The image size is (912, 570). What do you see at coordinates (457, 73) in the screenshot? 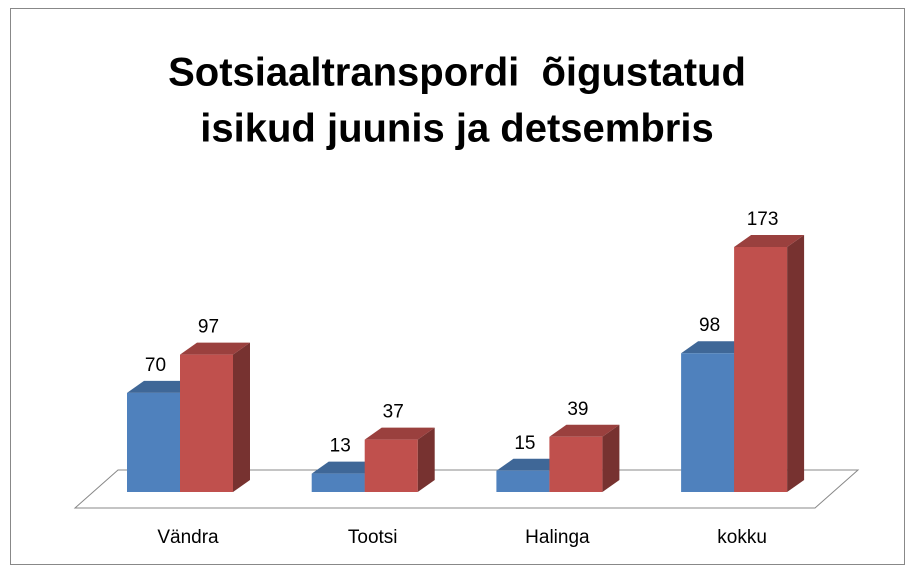
I see `chart-title: Sotsiaaltranspordi õigustatud` at bounding box center [457, 73].